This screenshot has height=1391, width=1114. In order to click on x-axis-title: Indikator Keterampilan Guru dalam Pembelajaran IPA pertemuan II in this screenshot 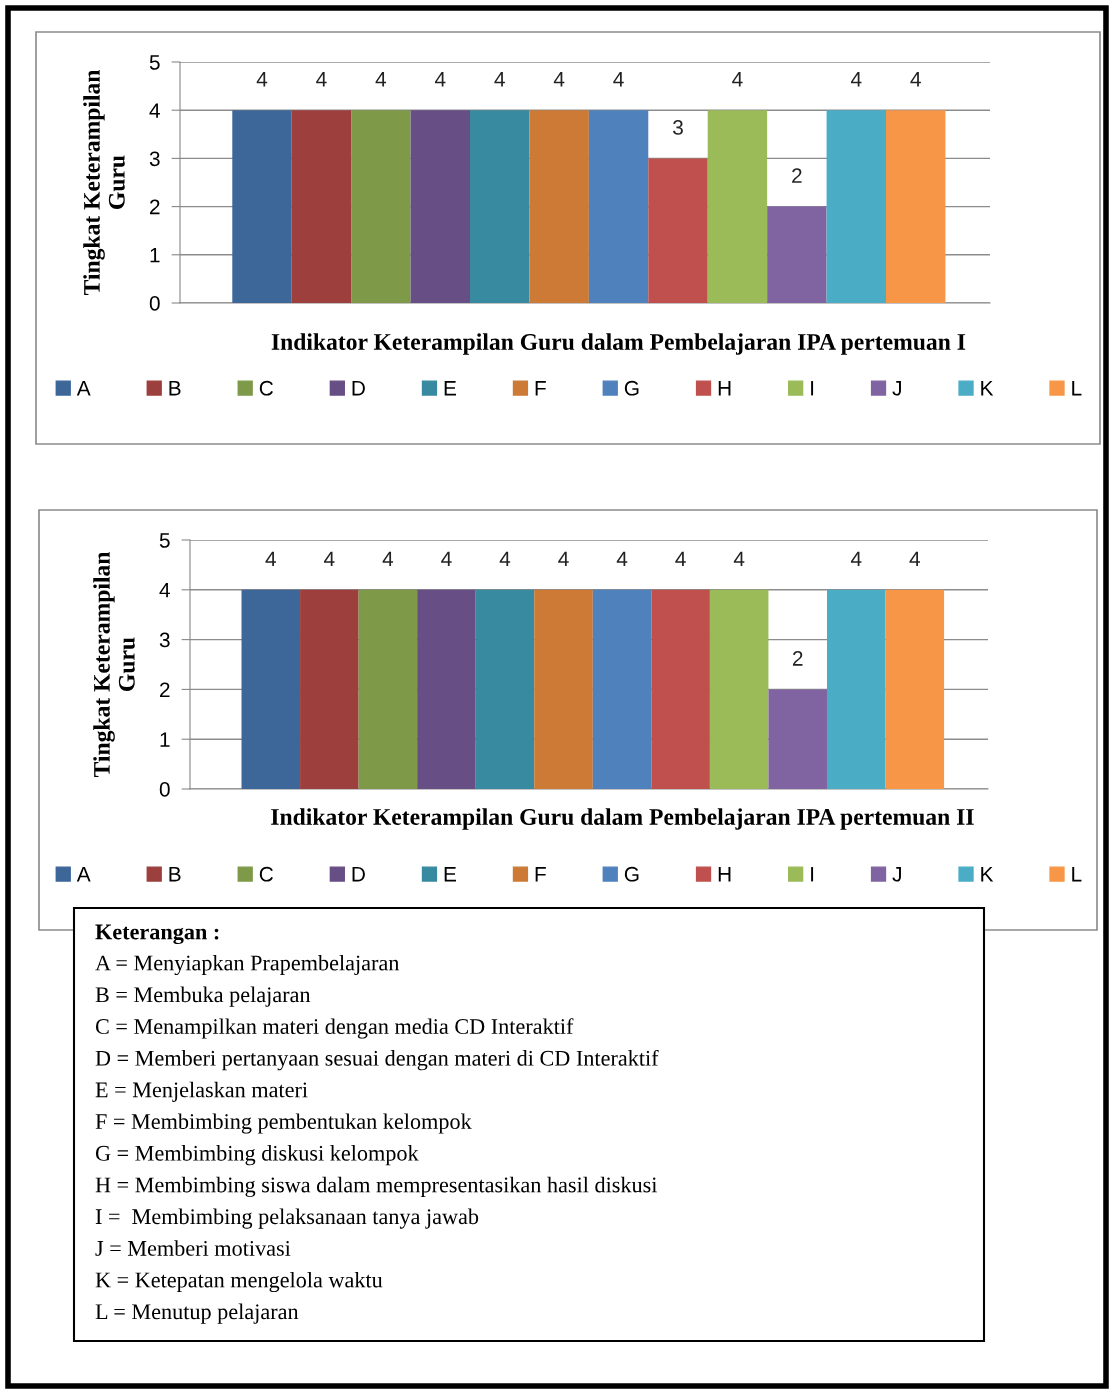, I will do `click(622, 819)`.